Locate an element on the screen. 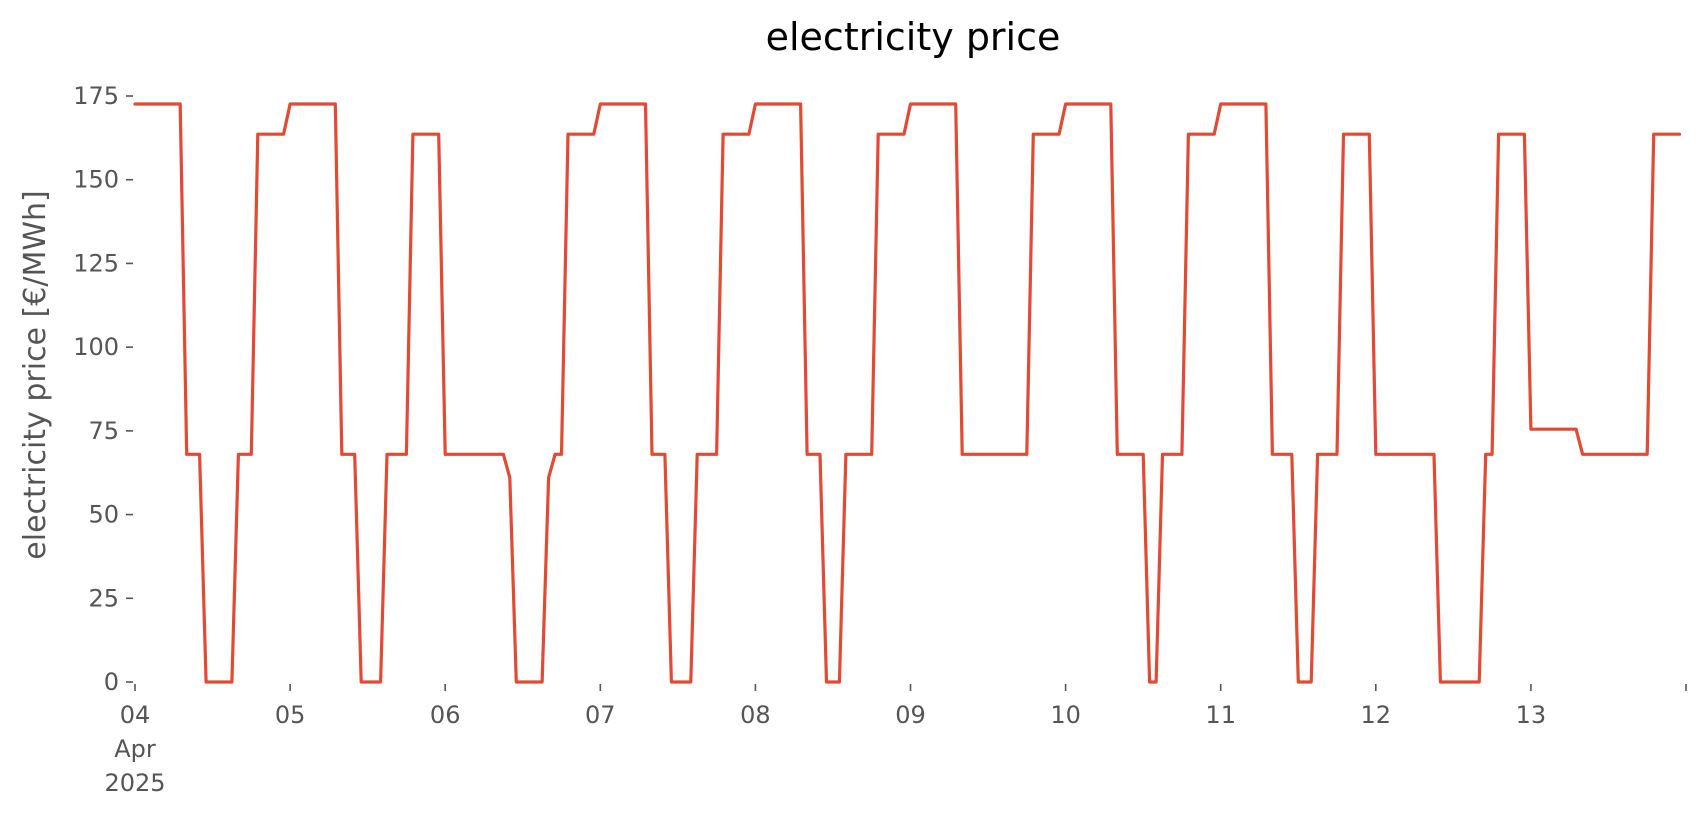  x-tick-label: 06 is located at coordinates (445, 715).